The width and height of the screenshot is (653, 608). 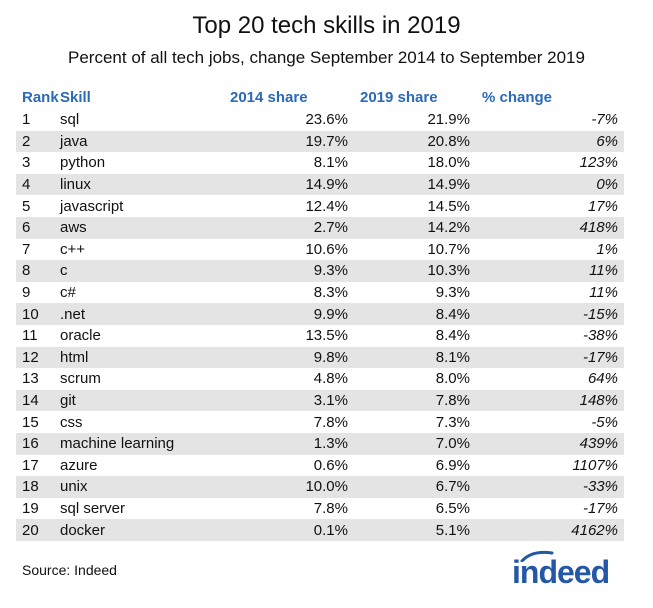 I want to click on table-row: 15 css 7.8% 7.3% -5%, so click(x=320, y=422).